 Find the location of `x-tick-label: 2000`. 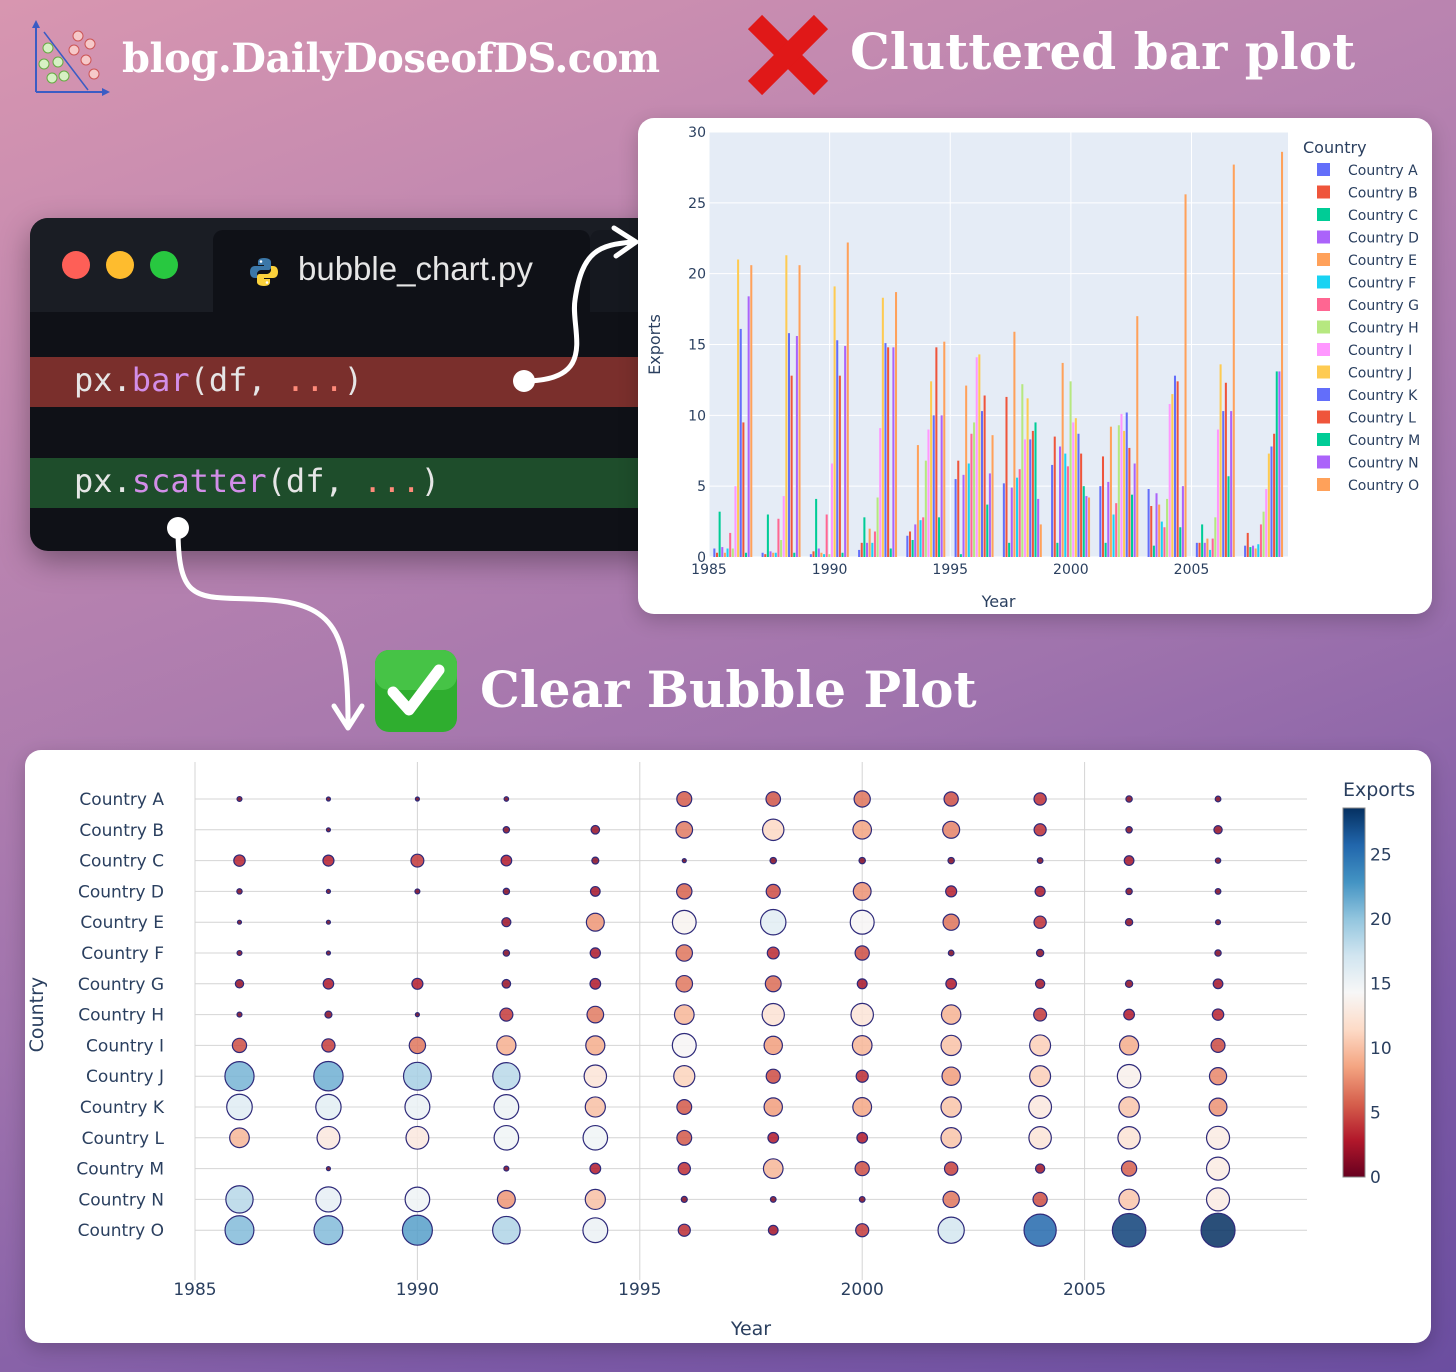

x-tick-label: 2000 is located at coordinates (862, 1290).